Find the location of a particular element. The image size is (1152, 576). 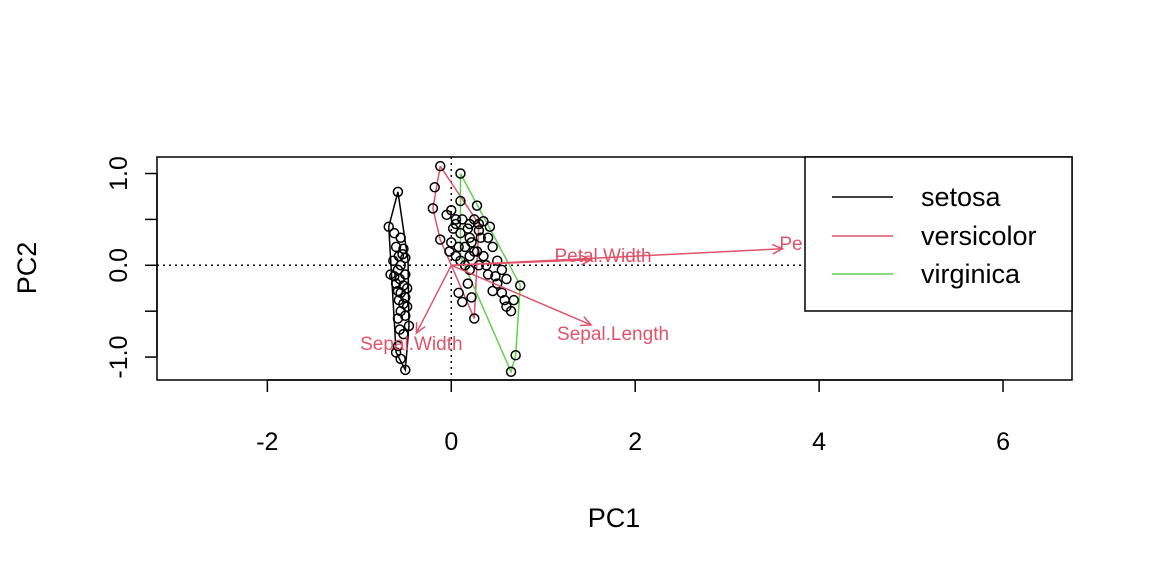

loading-arrows: Petal.Width Pe Sepal.Length Sepal.Width is located at coordinates (581, 294).